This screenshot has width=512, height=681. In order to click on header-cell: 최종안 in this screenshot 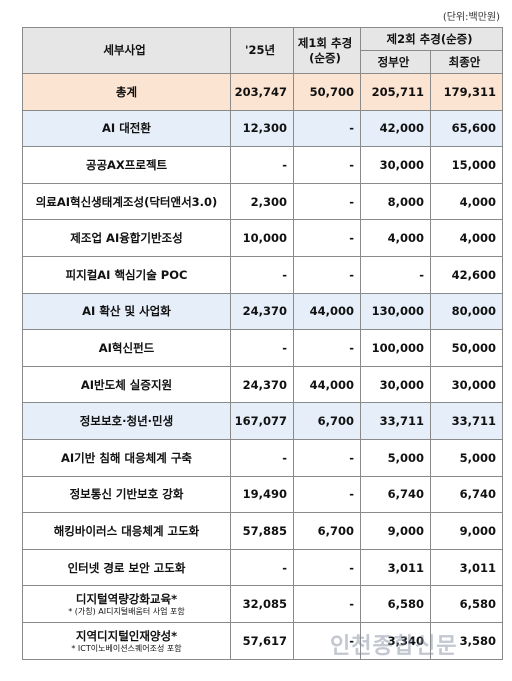, I will do `click(466, 62)`.